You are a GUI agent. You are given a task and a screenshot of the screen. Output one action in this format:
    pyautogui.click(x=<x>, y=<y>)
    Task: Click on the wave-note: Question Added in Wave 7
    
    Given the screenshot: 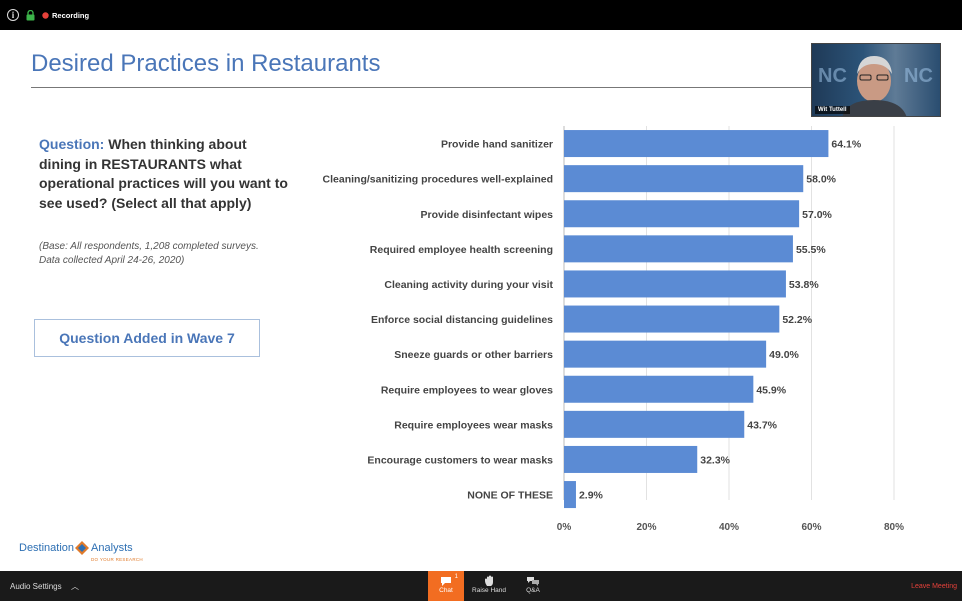 What is the action you would take?
    pyautogui.click(x=147, y=338)
    